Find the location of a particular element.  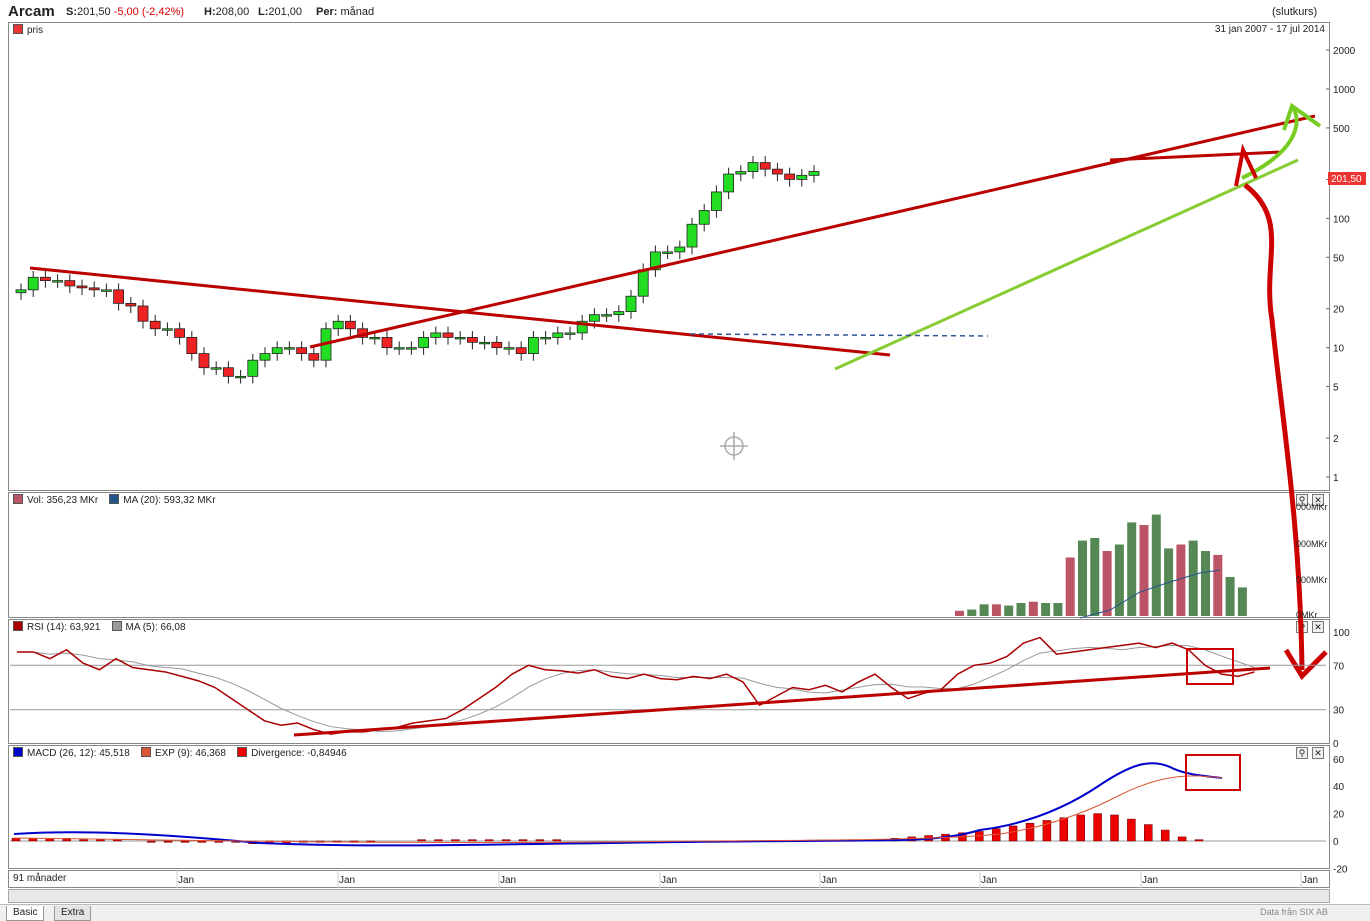

volume-legend: Vol: 356,23 MKr MA (20): 593,32 MKr is located at coordinates (114, 500).